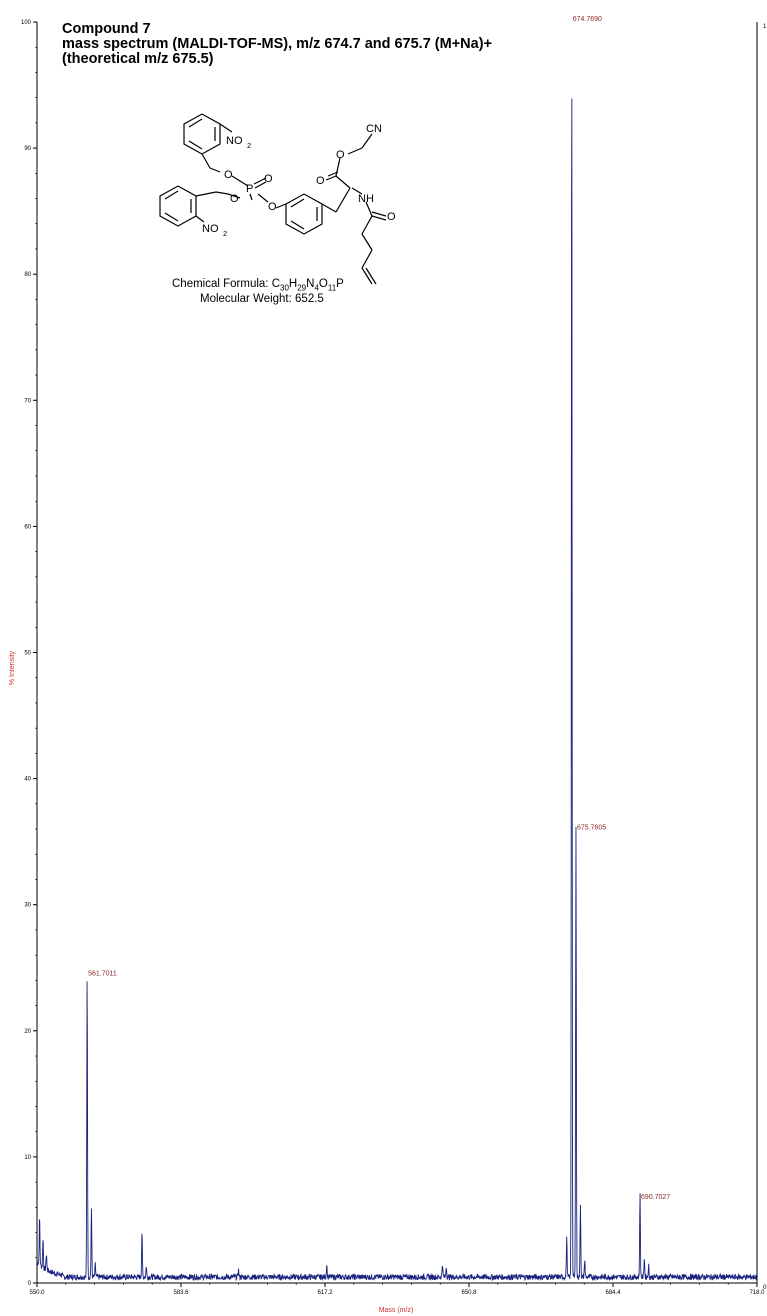  Describe the element at coordinates (765, 1288) in the screenshot. I see `right-axis-bottom-label: 0` at that location.